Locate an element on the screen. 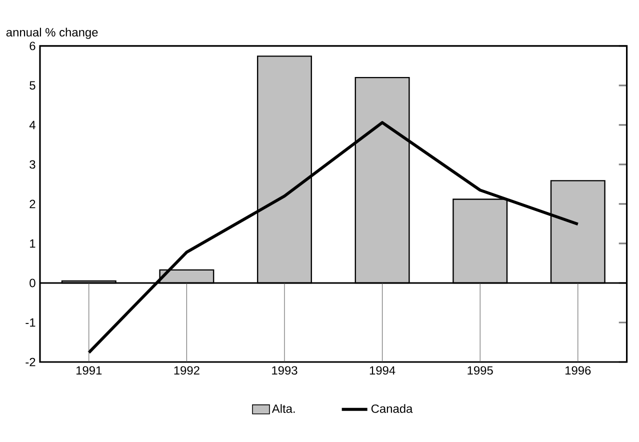 This screenshot has height=442, width=639. x-tick-label: 1994 is located at coordinates (383, 370).